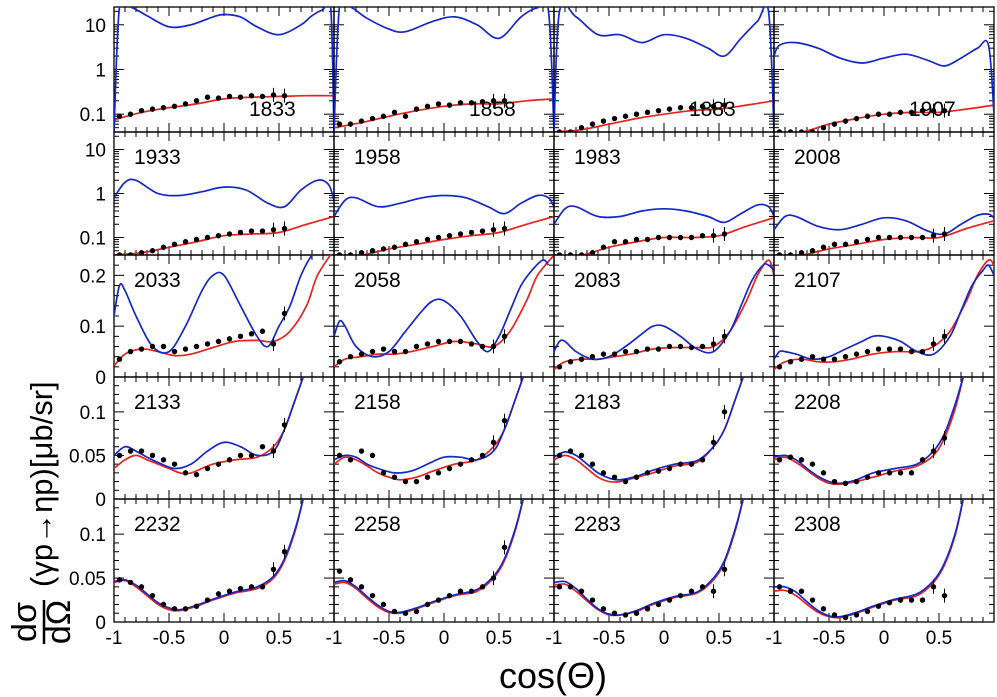 The image size is (997, 697). What do you see at coordinates (444, 193) in the screenshot?
I see `panel-1958: 1958` at bounding box center [444, 193].